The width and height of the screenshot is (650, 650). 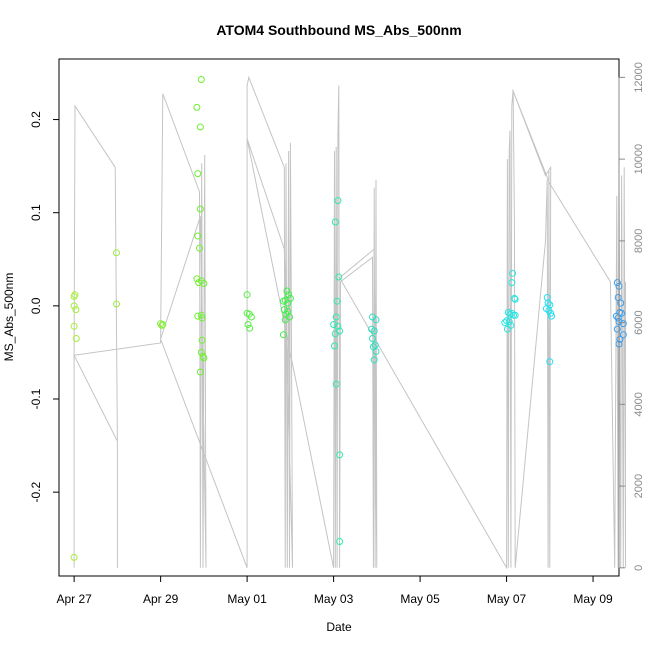 I want to click on y-right-tick-label: 6000, so click(x=639, y=322).